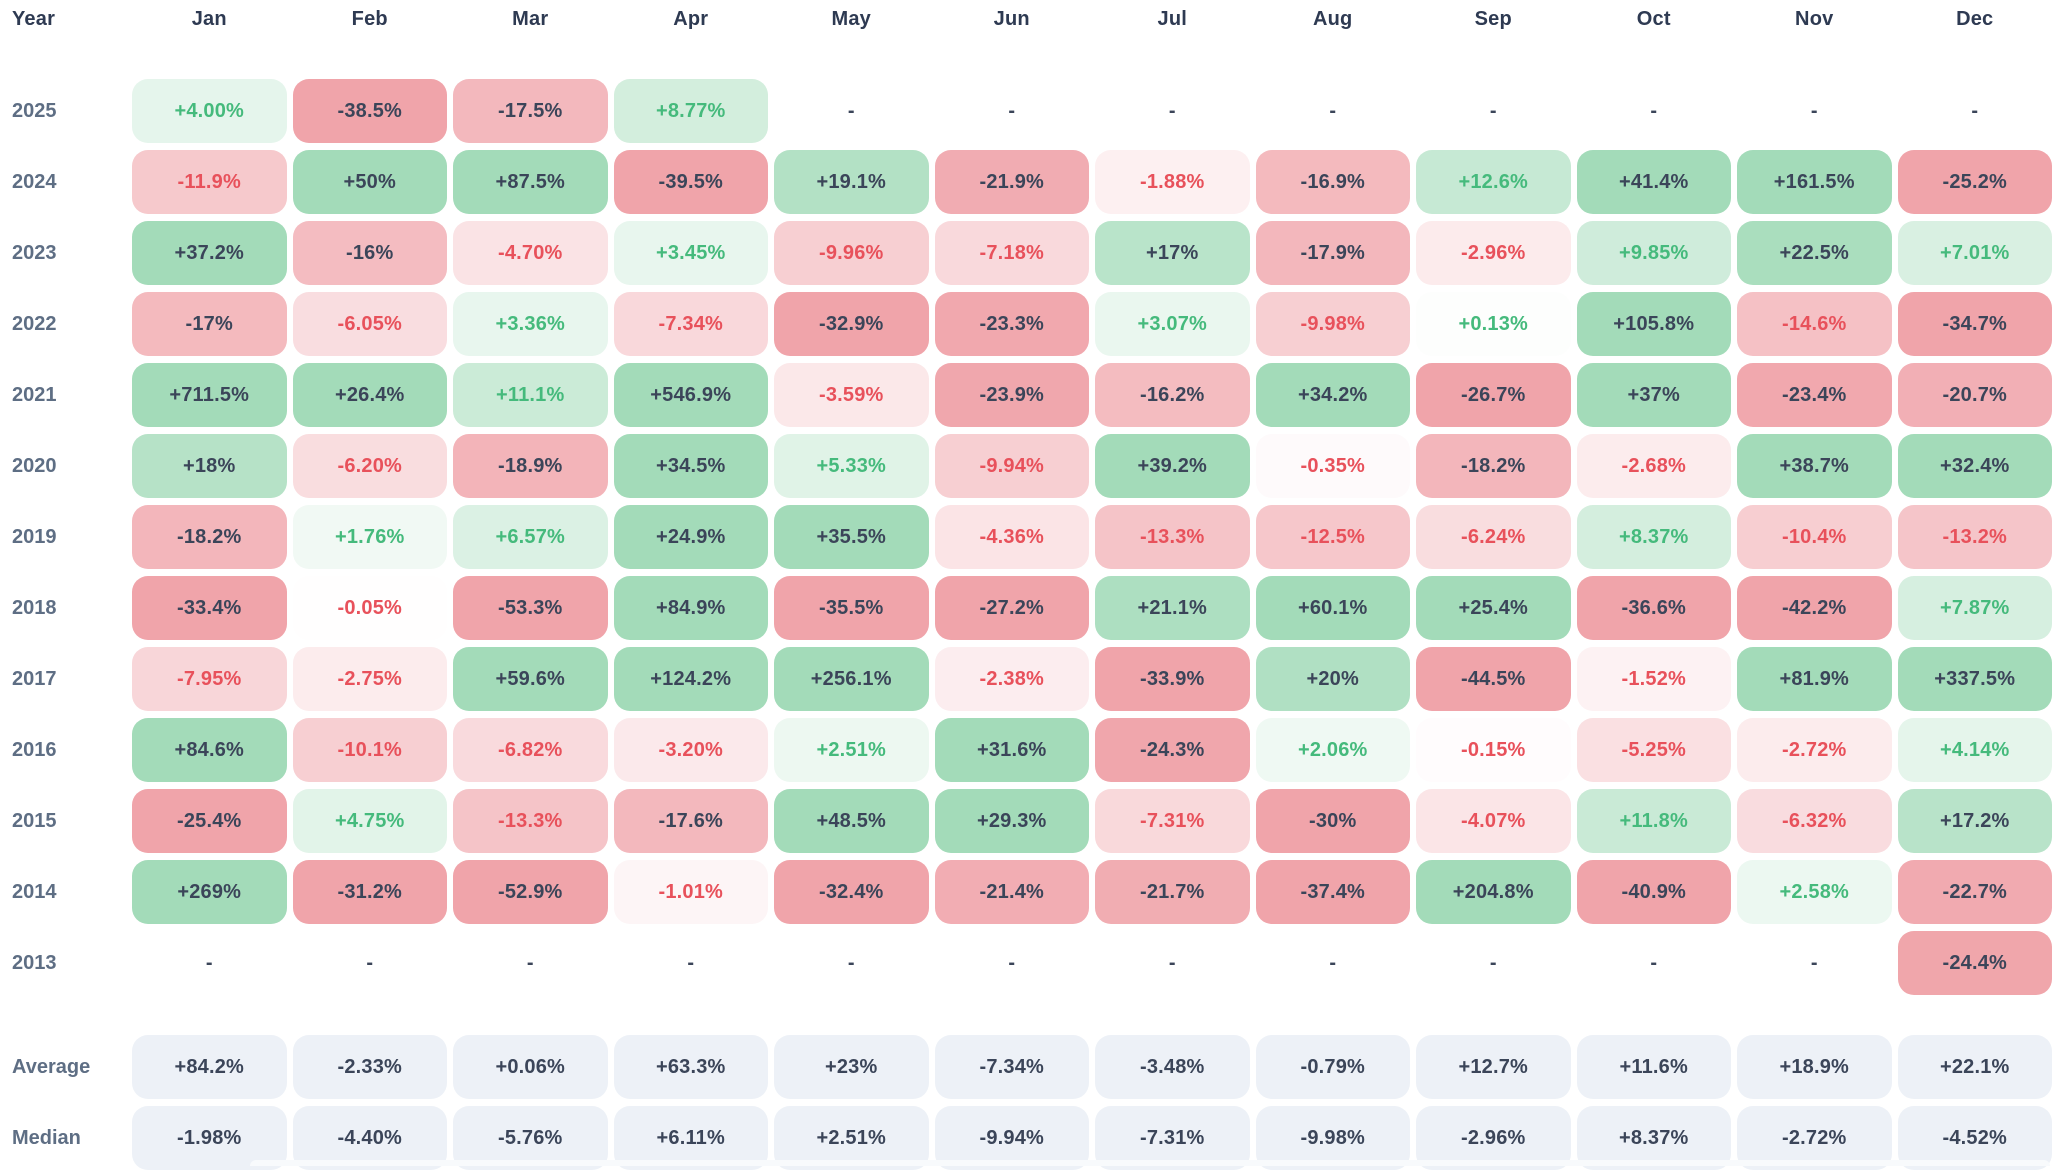  What do you see at coordinates (369, 253) in the screenshot?
I see `return-cell: -16%` at bounding box center [369, 253].